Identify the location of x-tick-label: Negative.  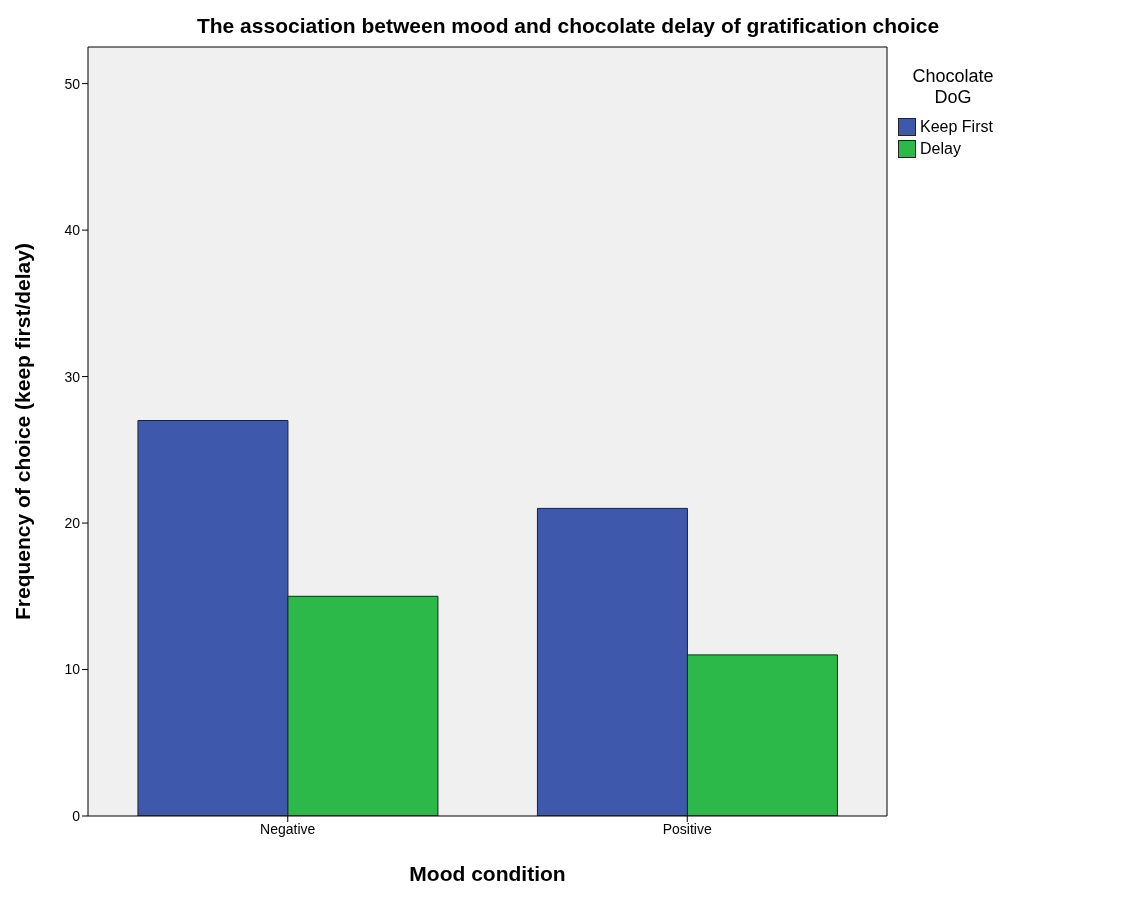
(288, 828).